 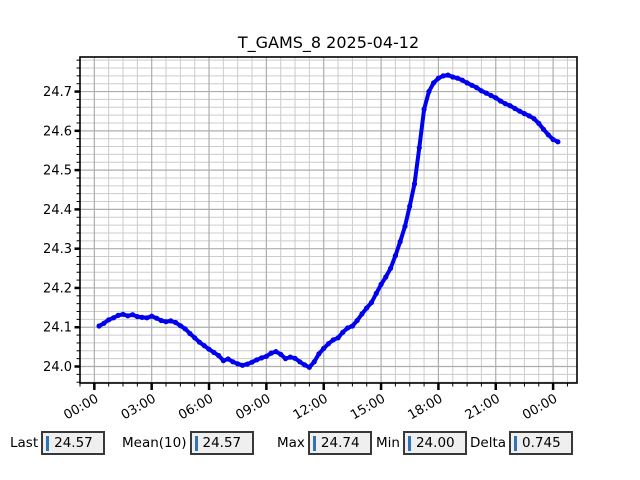 I want to click on stat-group-max: Max 24.74, so click(x=324, y=443).